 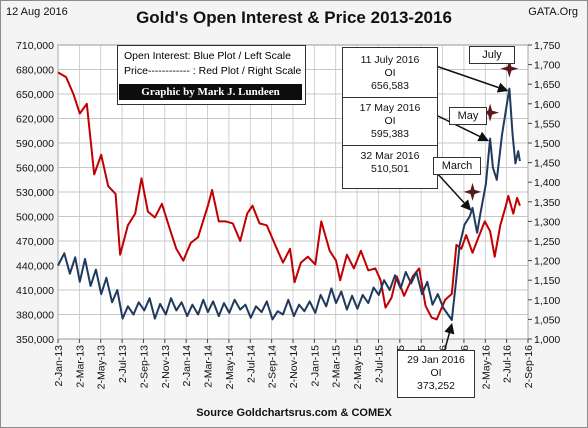 I want to click on y-left-tick-label: 650,000, so click(x=35, y=95).